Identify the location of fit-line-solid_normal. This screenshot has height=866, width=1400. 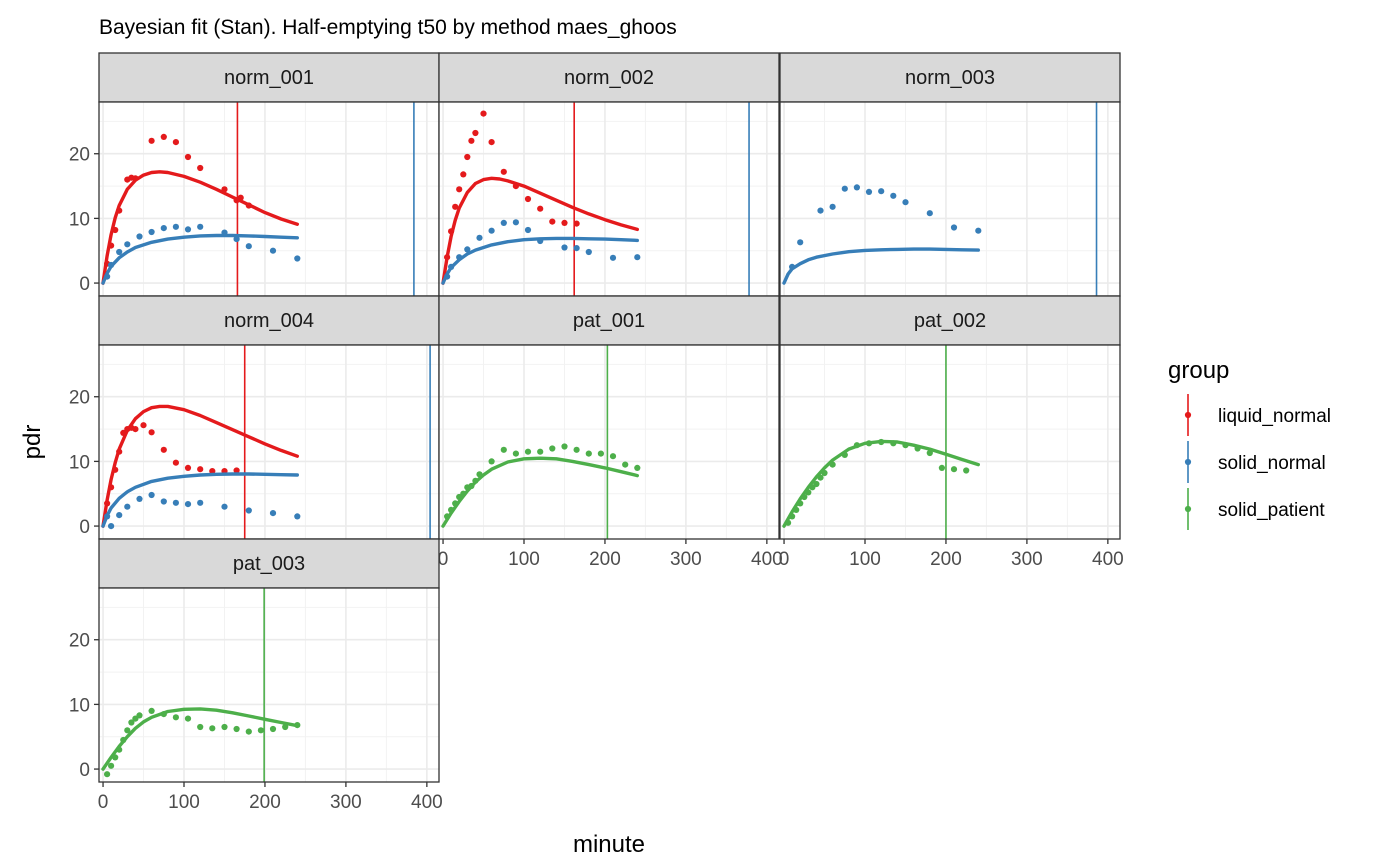
(200, 259).